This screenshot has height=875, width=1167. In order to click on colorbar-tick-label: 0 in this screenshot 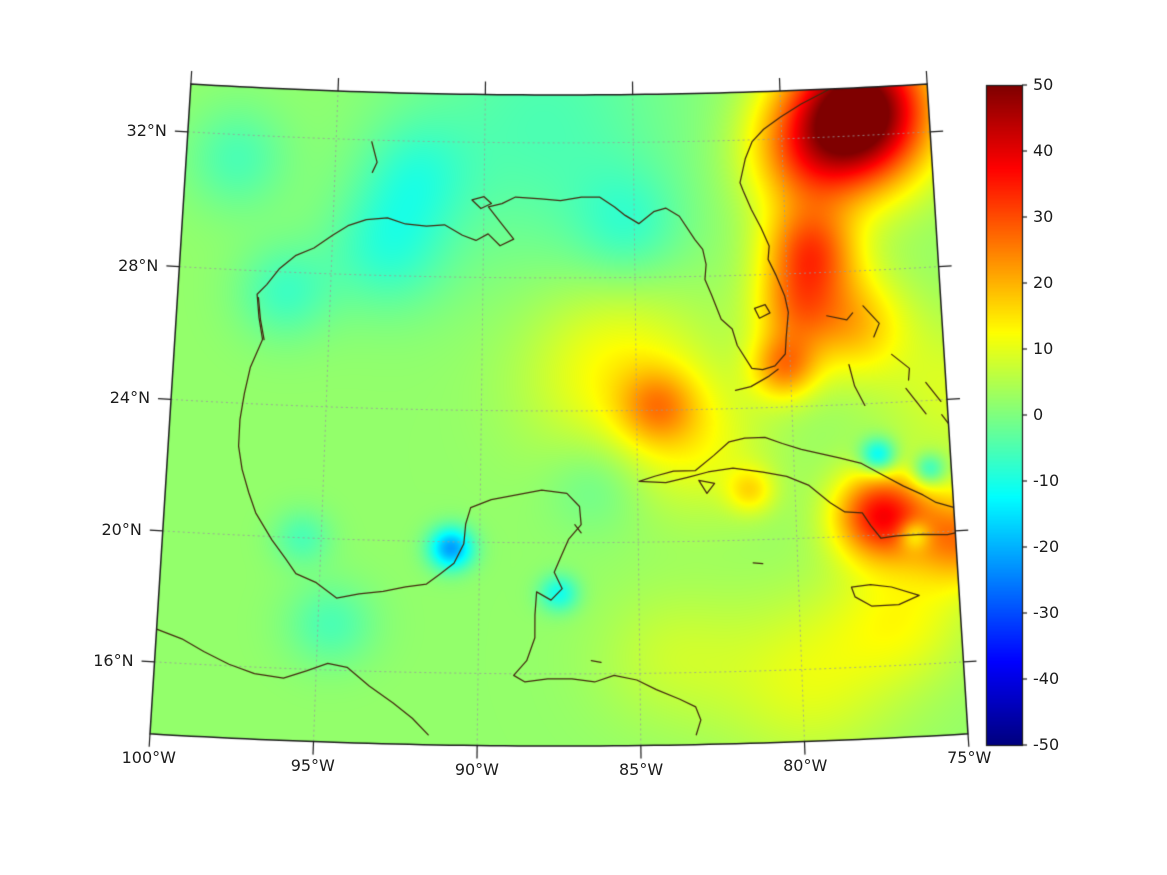, I will do `click(1038, 414)`.